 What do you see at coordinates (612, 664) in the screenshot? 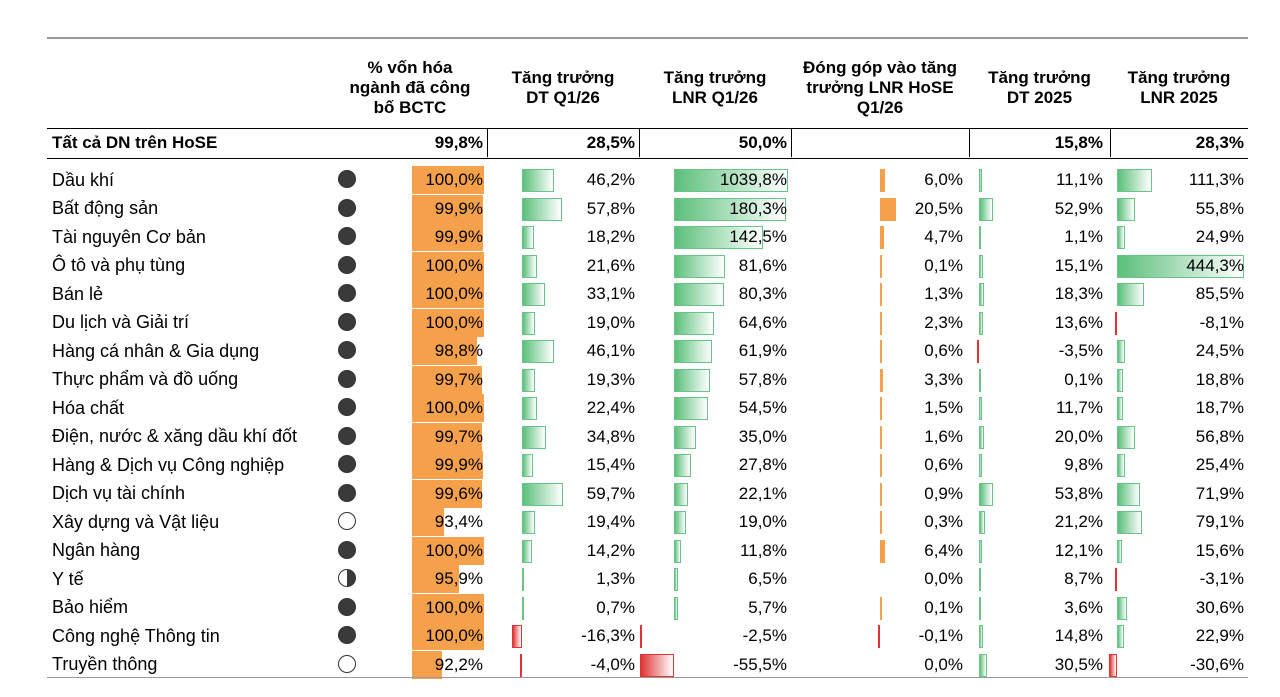
I see `rev-q1-value: -4,0%` at bounding box center [612, 664].